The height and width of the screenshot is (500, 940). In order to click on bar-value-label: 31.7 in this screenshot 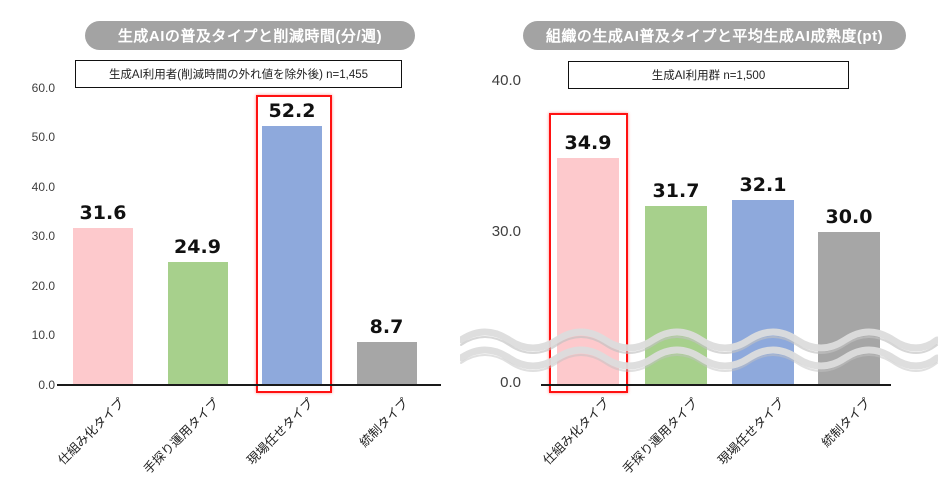, I will do `click(676, 191)`.